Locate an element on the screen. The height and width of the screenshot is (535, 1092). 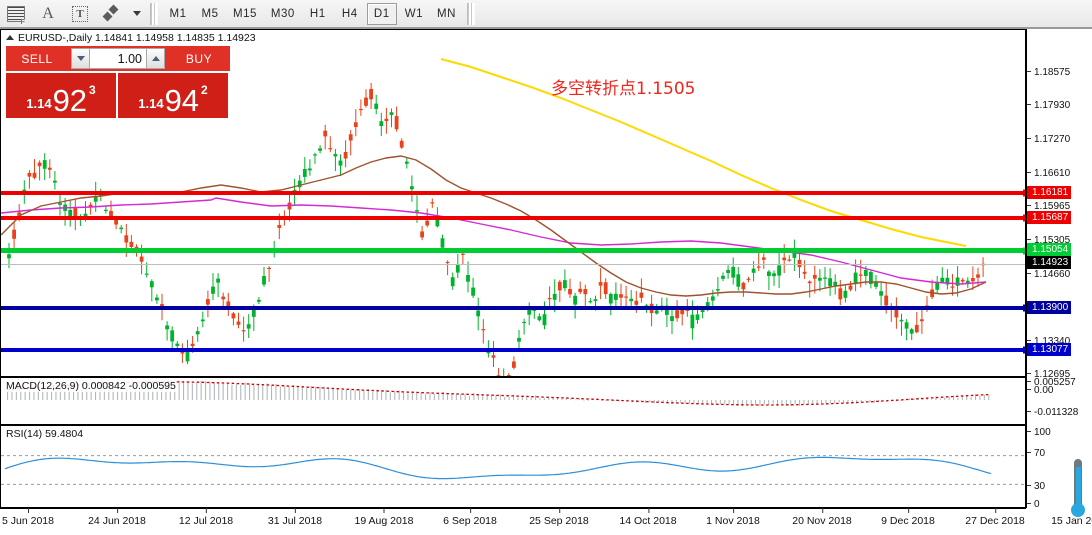
volume-control: 1.00 is located at coordinates (118, 58).